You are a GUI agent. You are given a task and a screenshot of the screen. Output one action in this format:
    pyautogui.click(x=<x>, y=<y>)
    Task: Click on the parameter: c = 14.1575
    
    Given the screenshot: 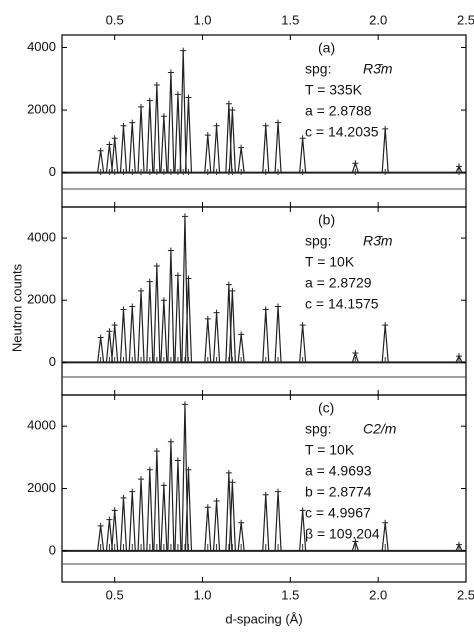 What is the action you would take?
    pyautogui.click(x=342, y=304)
    